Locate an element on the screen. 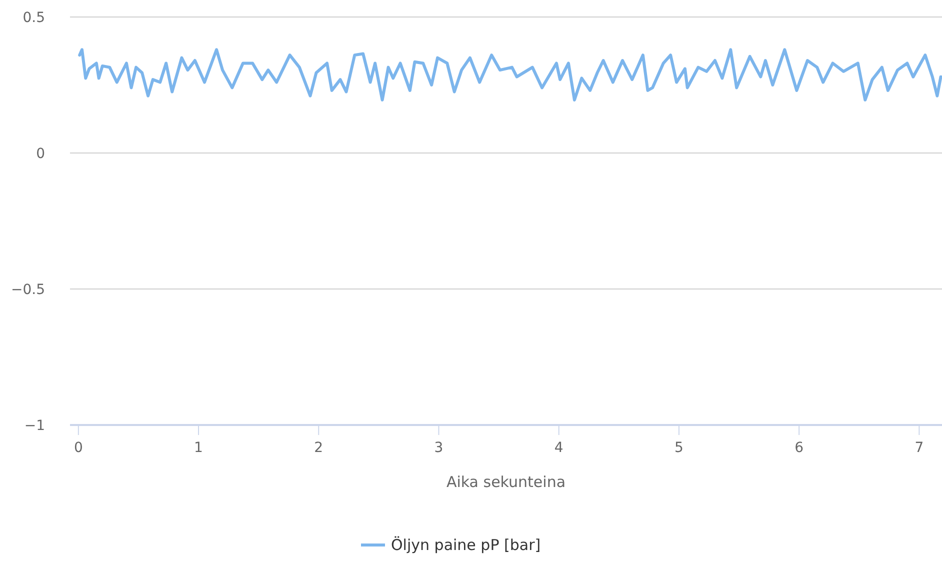 The height and width of the screenshot is (563, 942). legend-label: Öljyn paine pP [bar] is located at coordinates (466, 545).